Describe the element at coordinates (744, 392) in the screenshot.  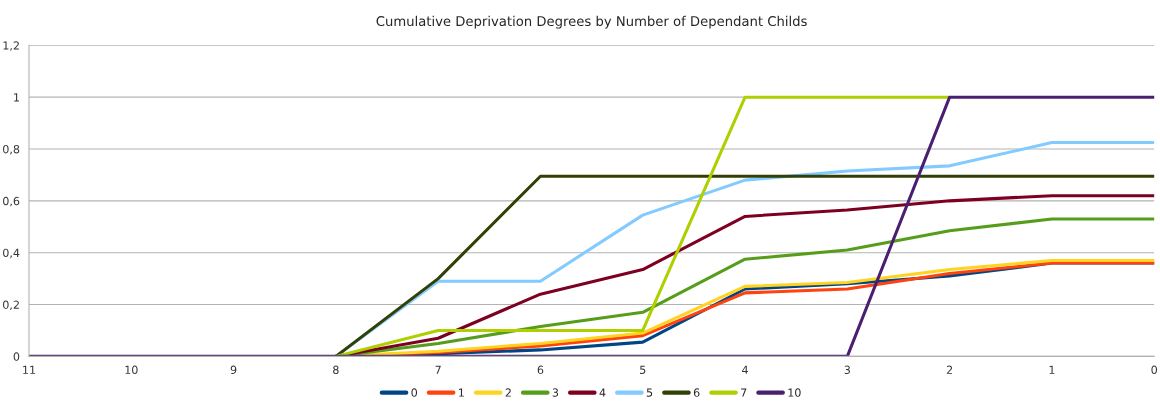
I see `legend-label: 7` at that location.